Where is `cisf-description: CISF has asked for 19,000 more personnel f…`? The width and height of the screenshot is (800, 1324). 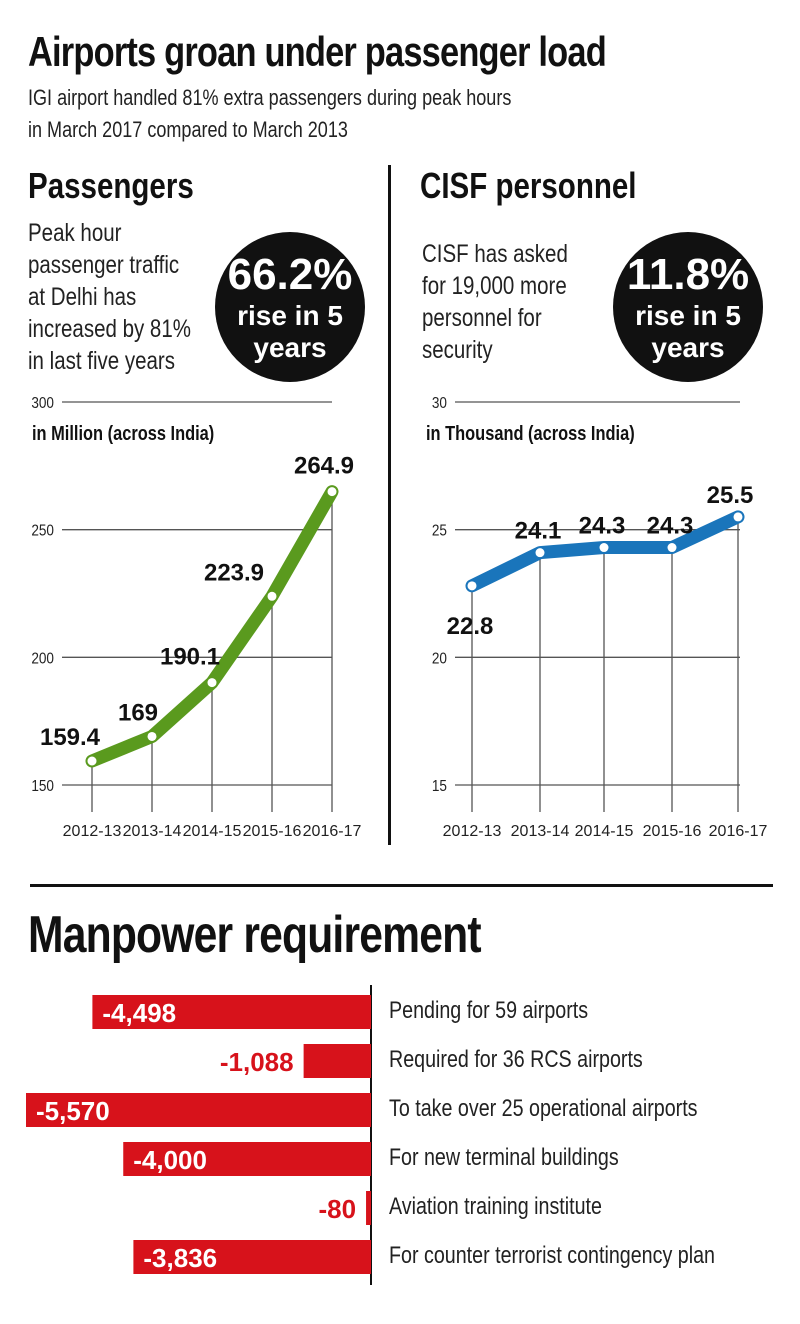 cisf-description: CISF has asked for 19,000 more personnel f… is located at coordinates (495, 302).